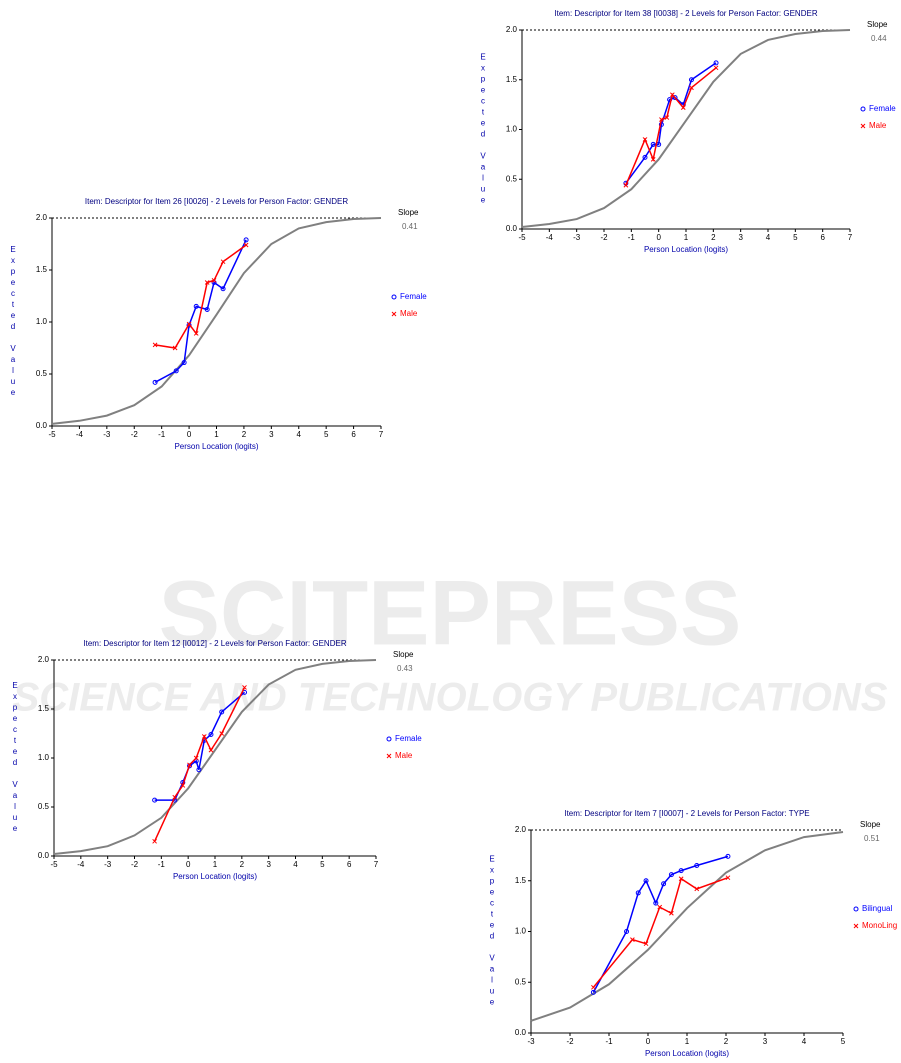 The image size is (901, 1063). I want to click on legend-label: Female, so click(413, 296).